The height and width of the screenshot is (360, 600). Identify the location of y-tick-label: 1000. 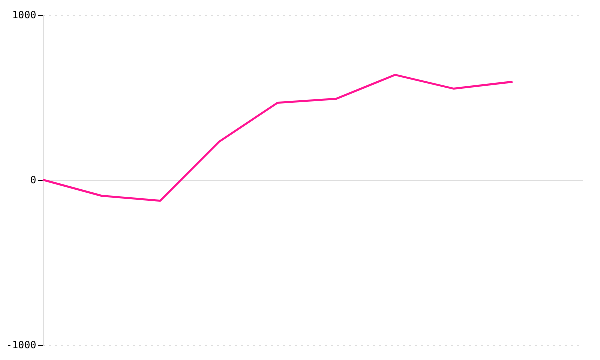
(24, 16).